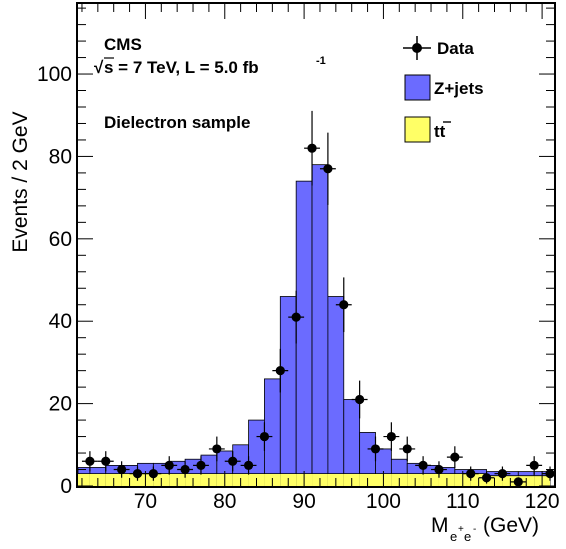 The width and height of the screenshot is (566, 549). I want to click on energy-text: s = 7 TeV, L = 5.0 fb, so click(181, 67).